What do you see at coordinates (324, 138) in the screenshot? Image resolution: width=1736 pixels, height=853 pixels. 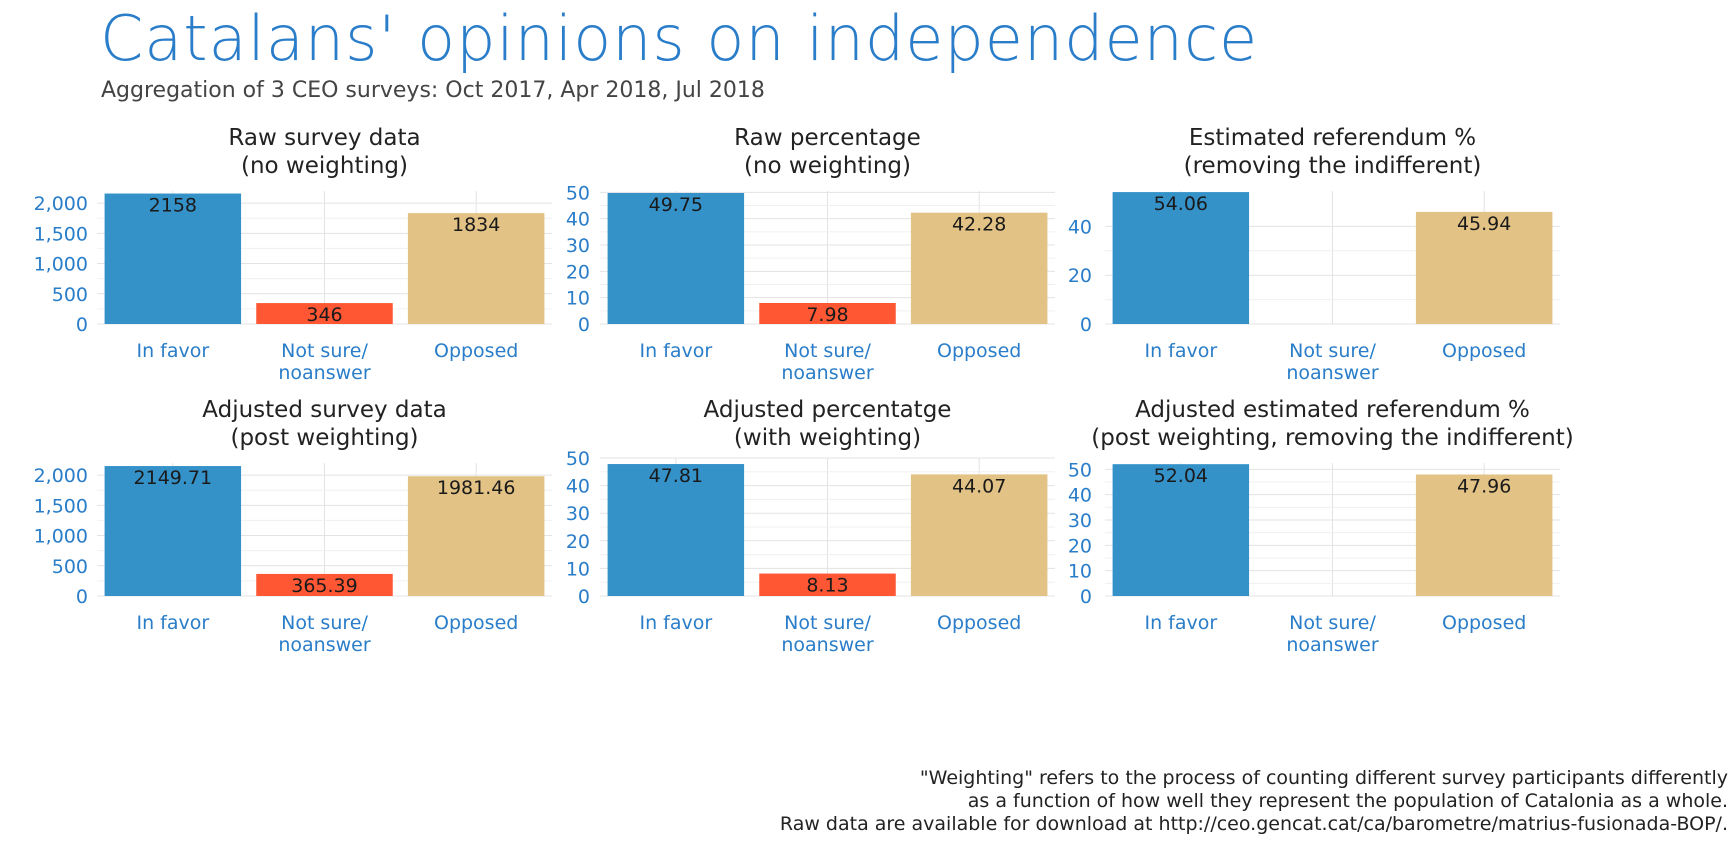 I see `chart-title: Raw survey data` at bounding box center [324, 138].